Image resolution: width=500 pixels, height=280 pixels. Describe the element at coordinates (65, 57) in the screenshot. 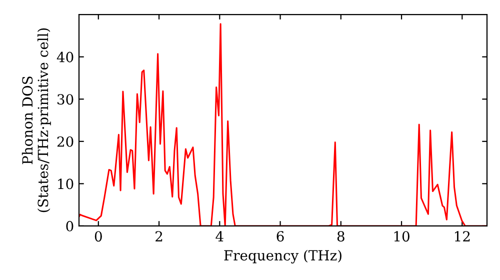

I see `y-tick-label: 40` at that location.